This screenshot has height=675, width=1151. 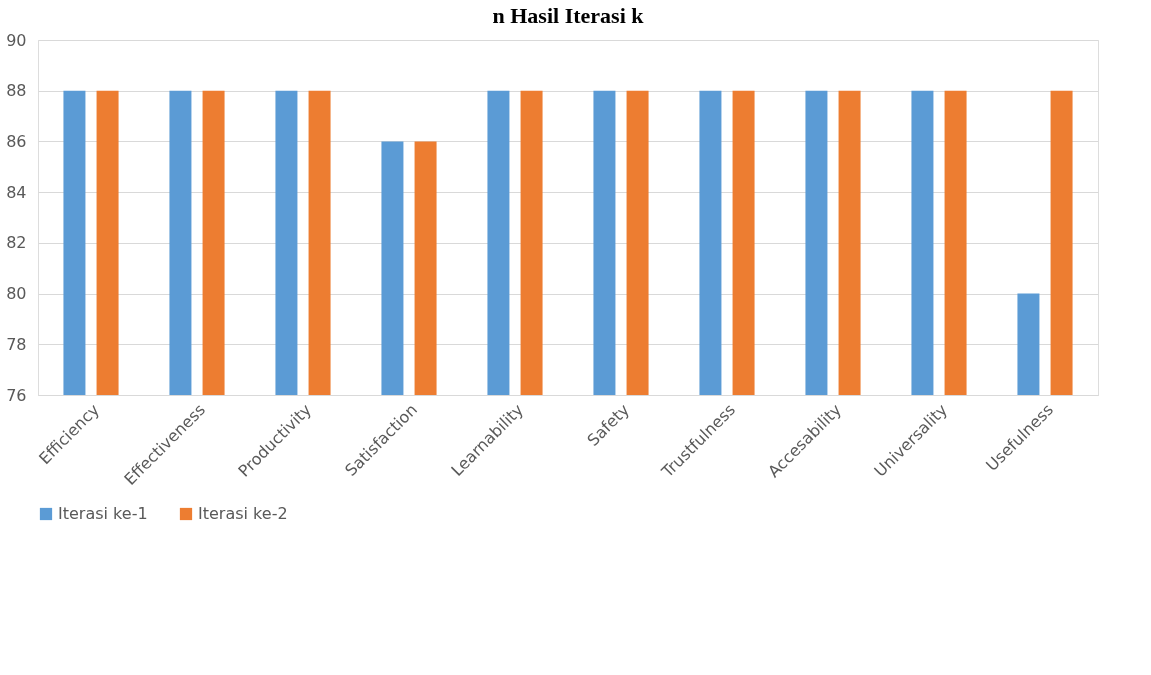 What do you see at coordinates (243, 513) in the screenshot?
I see `legend-label: Iterasi ke-2` at bounding box center [243, 513].